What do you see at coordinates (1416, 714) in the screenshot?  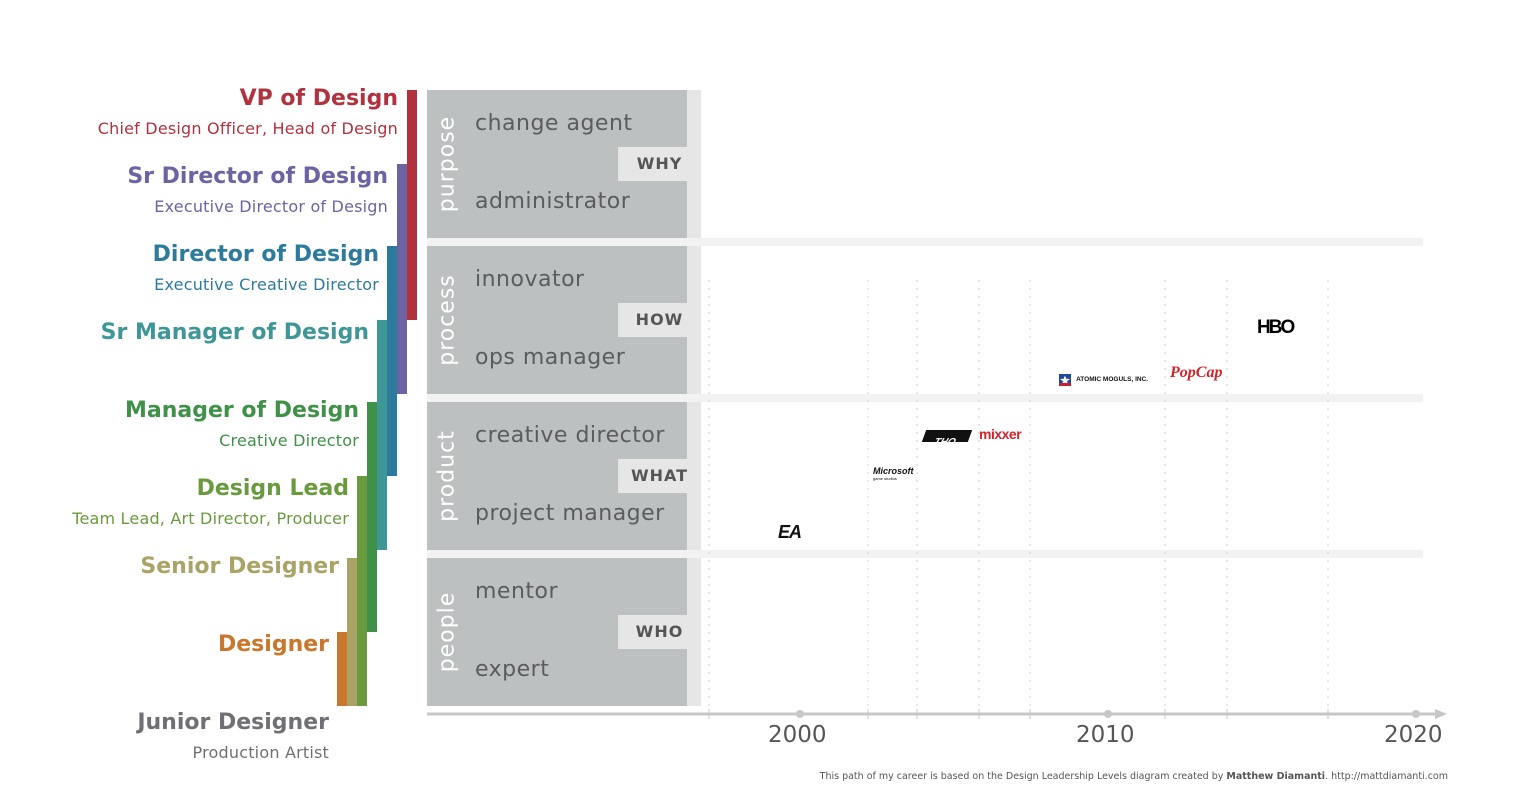 I see `axis-dot-2020` at bounding box center [1416, 714].